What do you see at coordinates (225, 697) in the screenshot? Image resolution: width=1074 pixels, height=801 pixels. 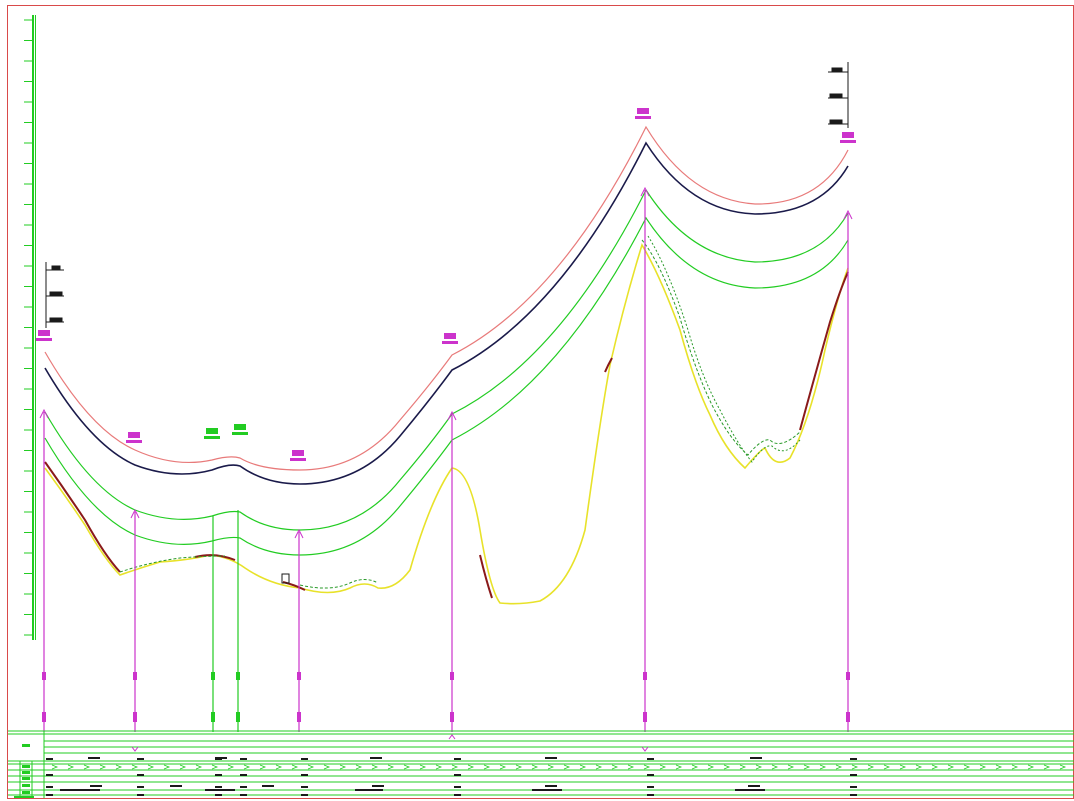 I see `lower-green-ticks` at bounding box center [225, 697].